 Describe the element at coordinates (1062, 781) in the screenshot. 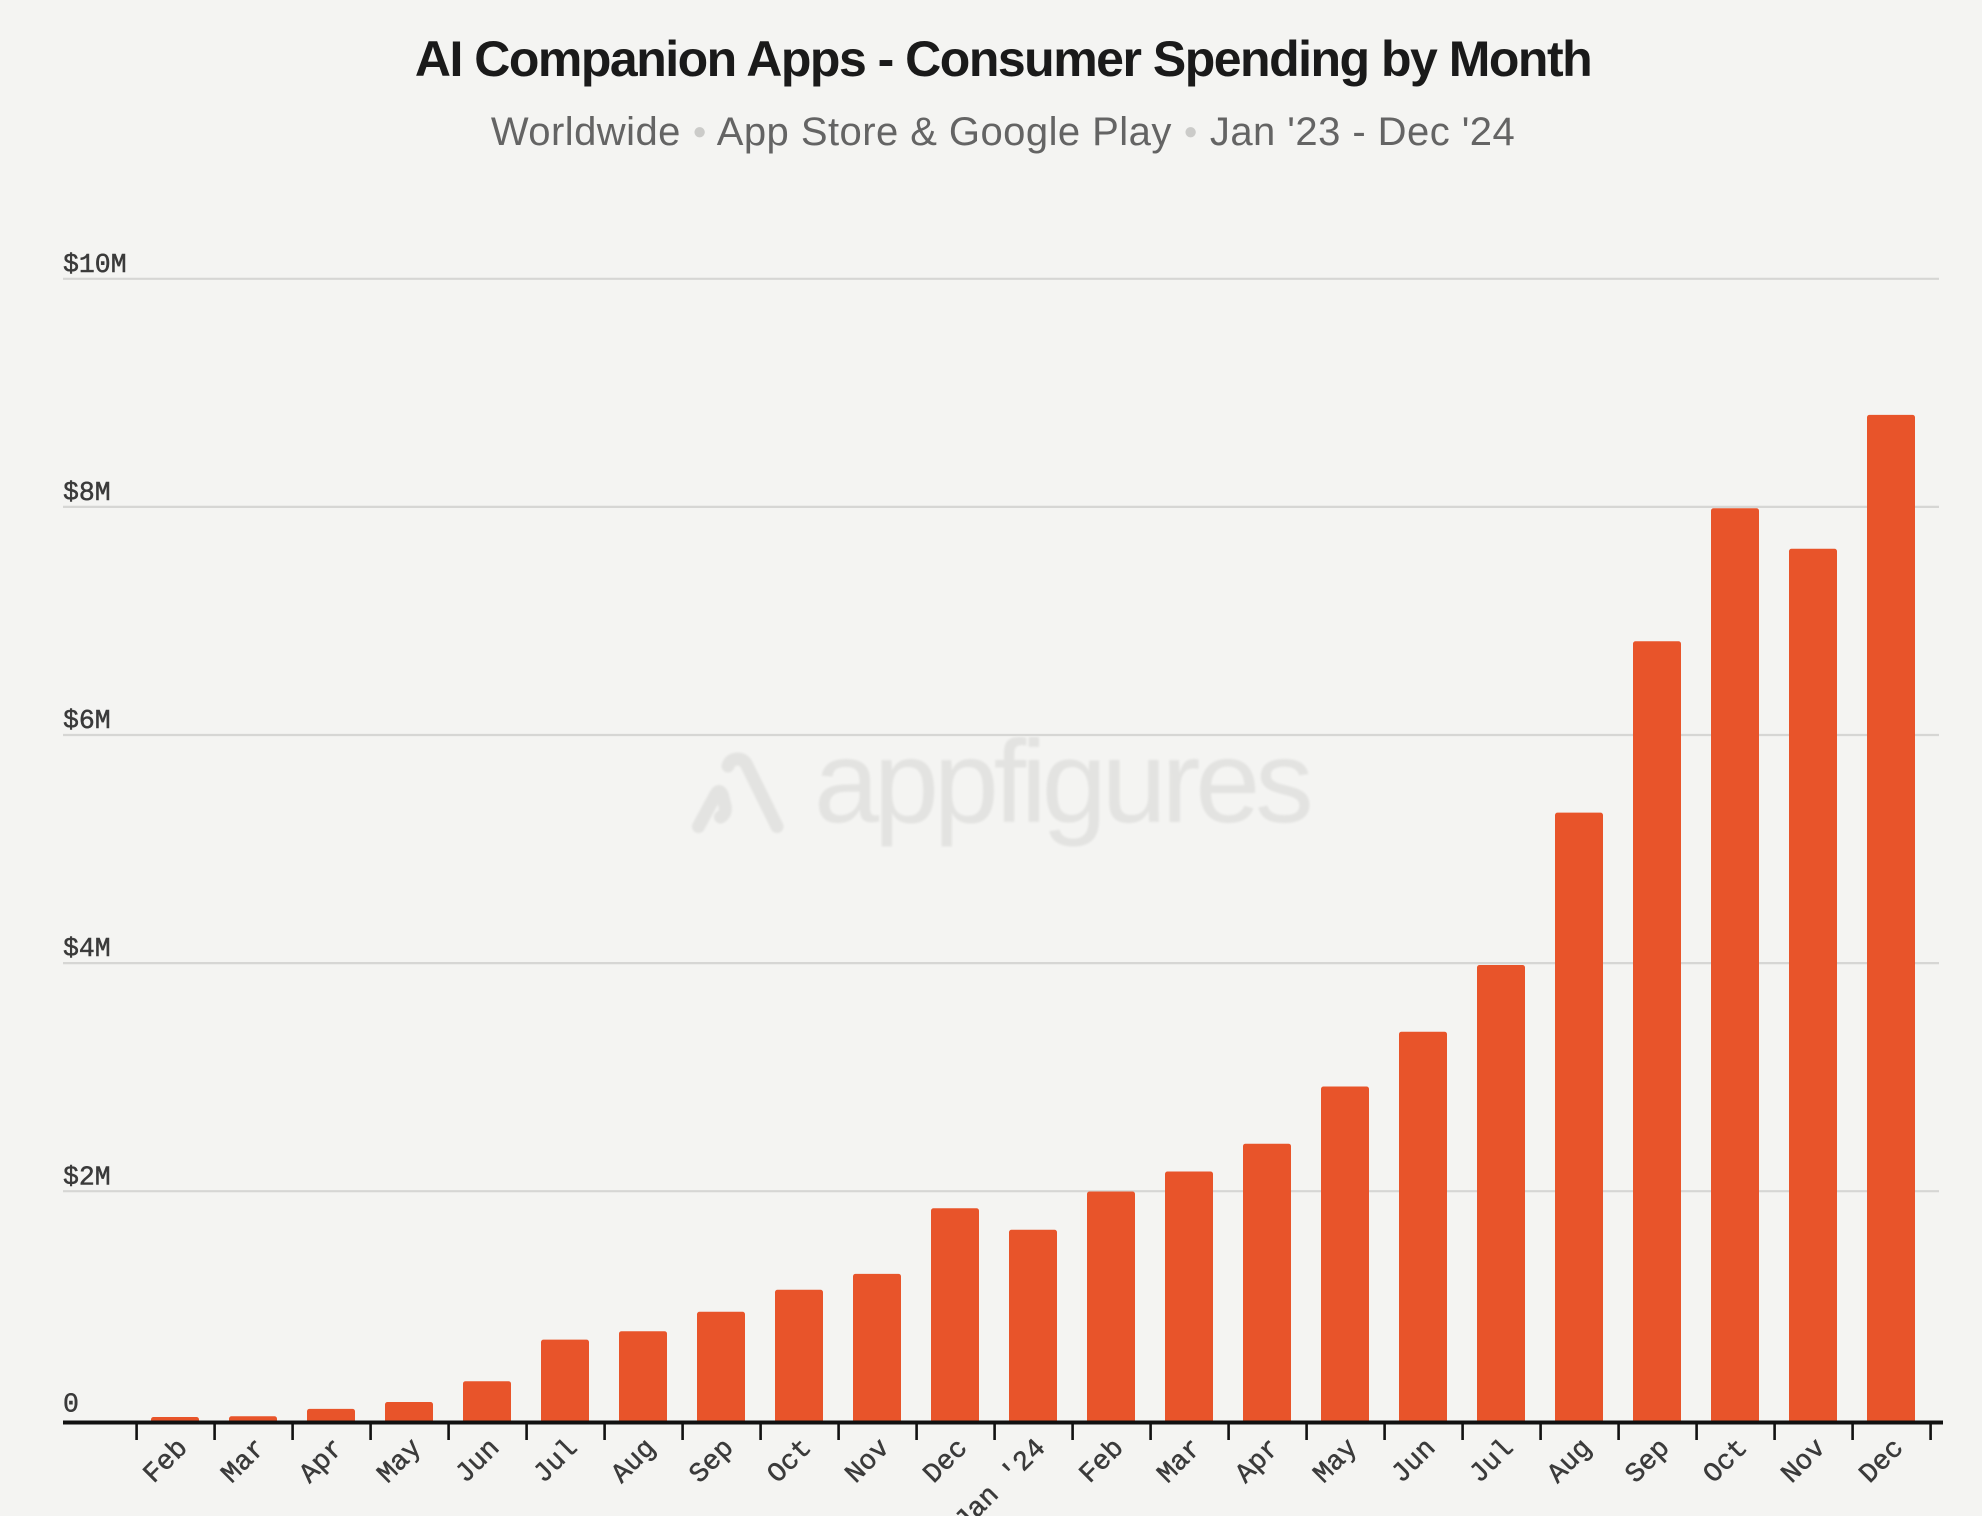

I see `svg-text: appfigures` at that location.